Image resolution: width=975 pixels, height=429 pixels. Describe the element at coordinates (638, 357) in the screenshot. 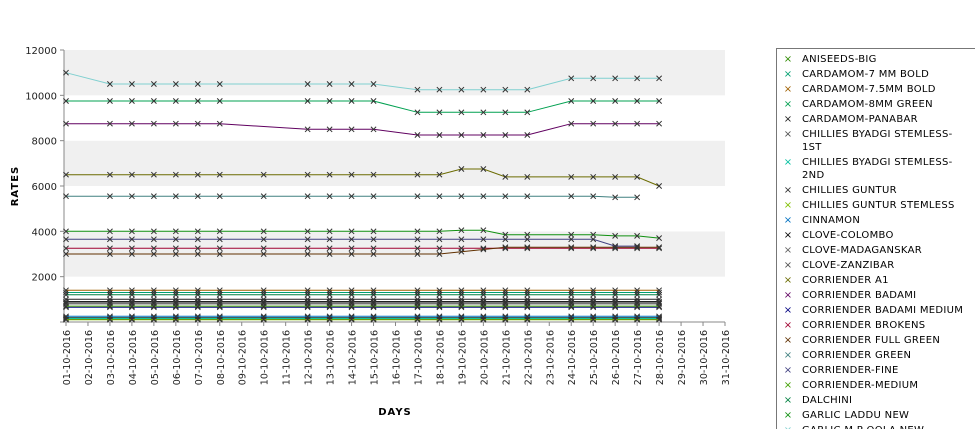

I see `x-tick-label: 27-10-2016` at that location.